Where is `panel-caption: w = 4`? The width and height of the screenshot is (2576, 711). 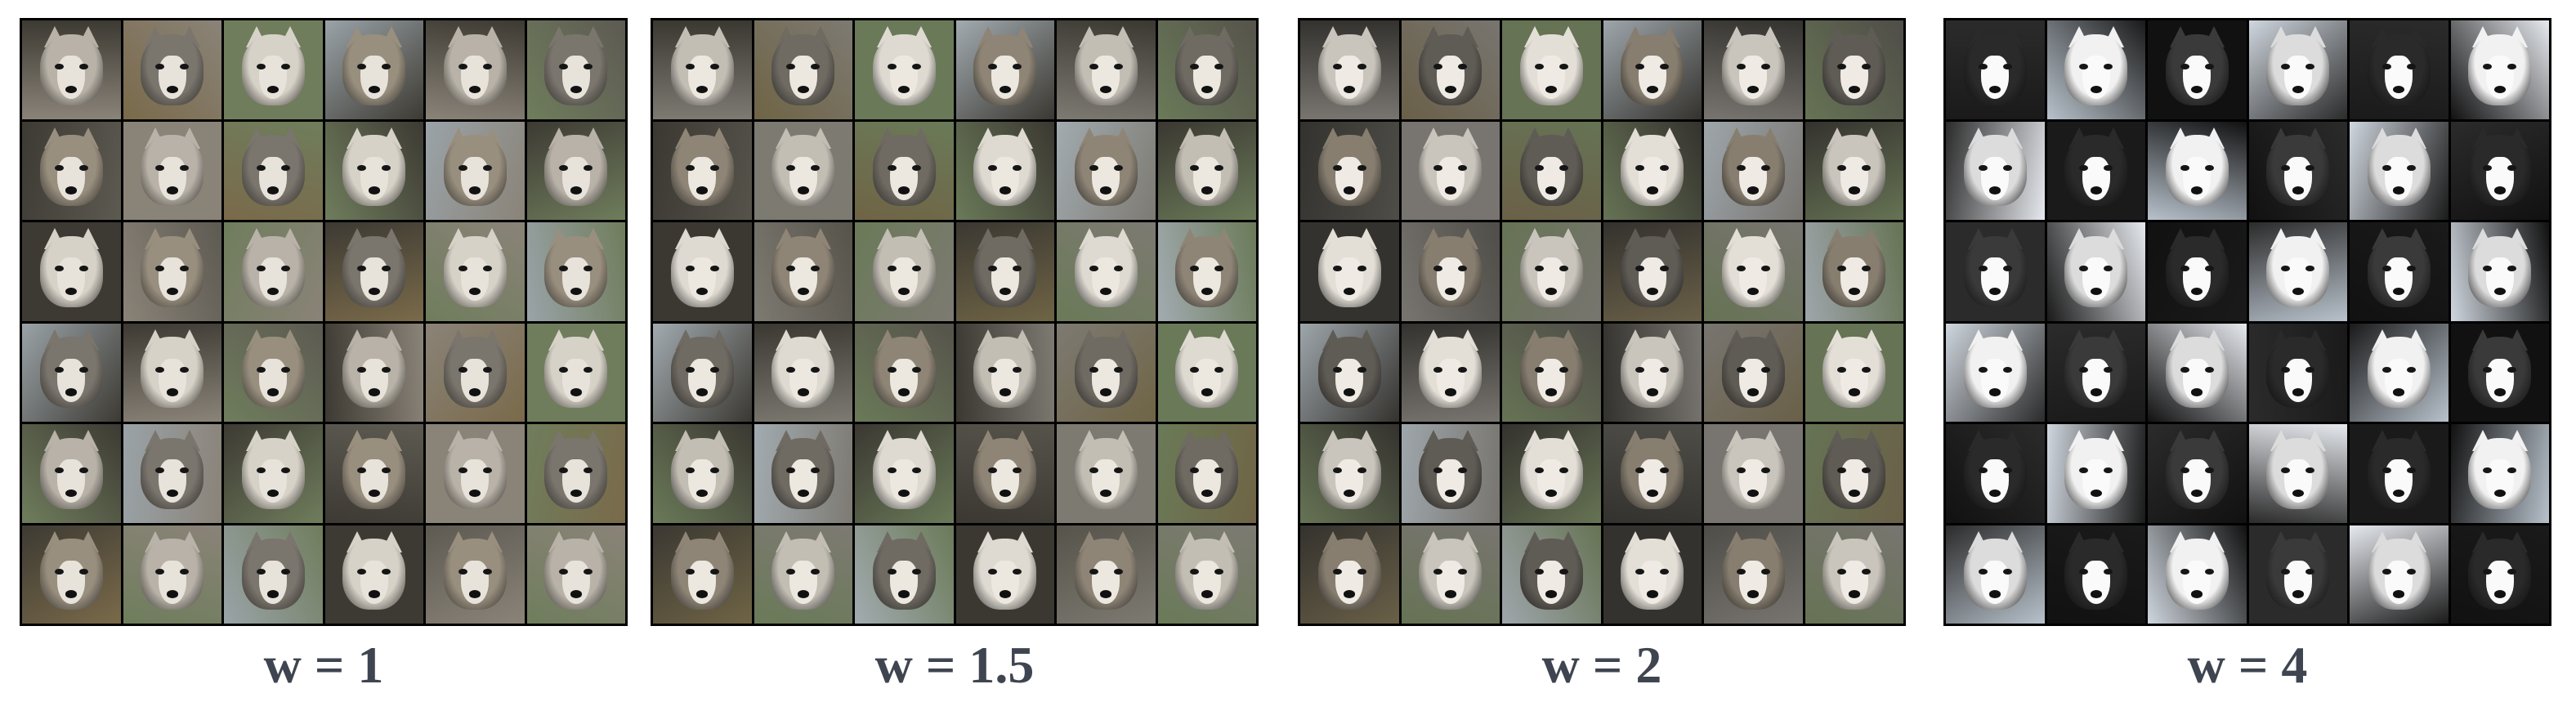 panel-caption: w = 4 is located at coordinates (2247, 665).